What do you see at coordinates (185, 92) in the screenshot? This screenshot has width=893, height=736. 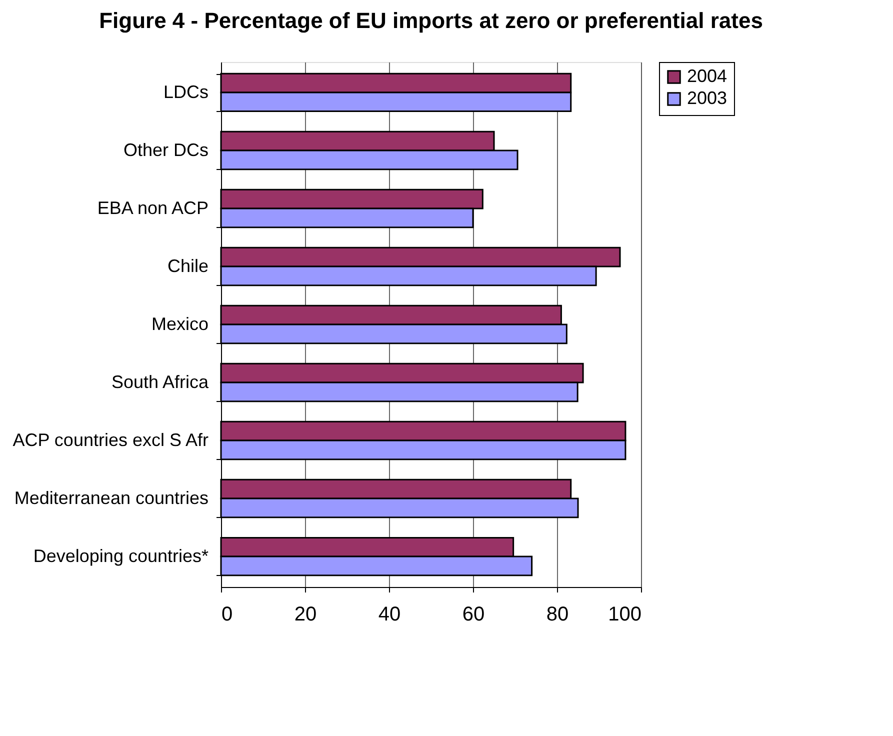 I see `y-tick-label: LDCs` at bounding box center [185, 92].